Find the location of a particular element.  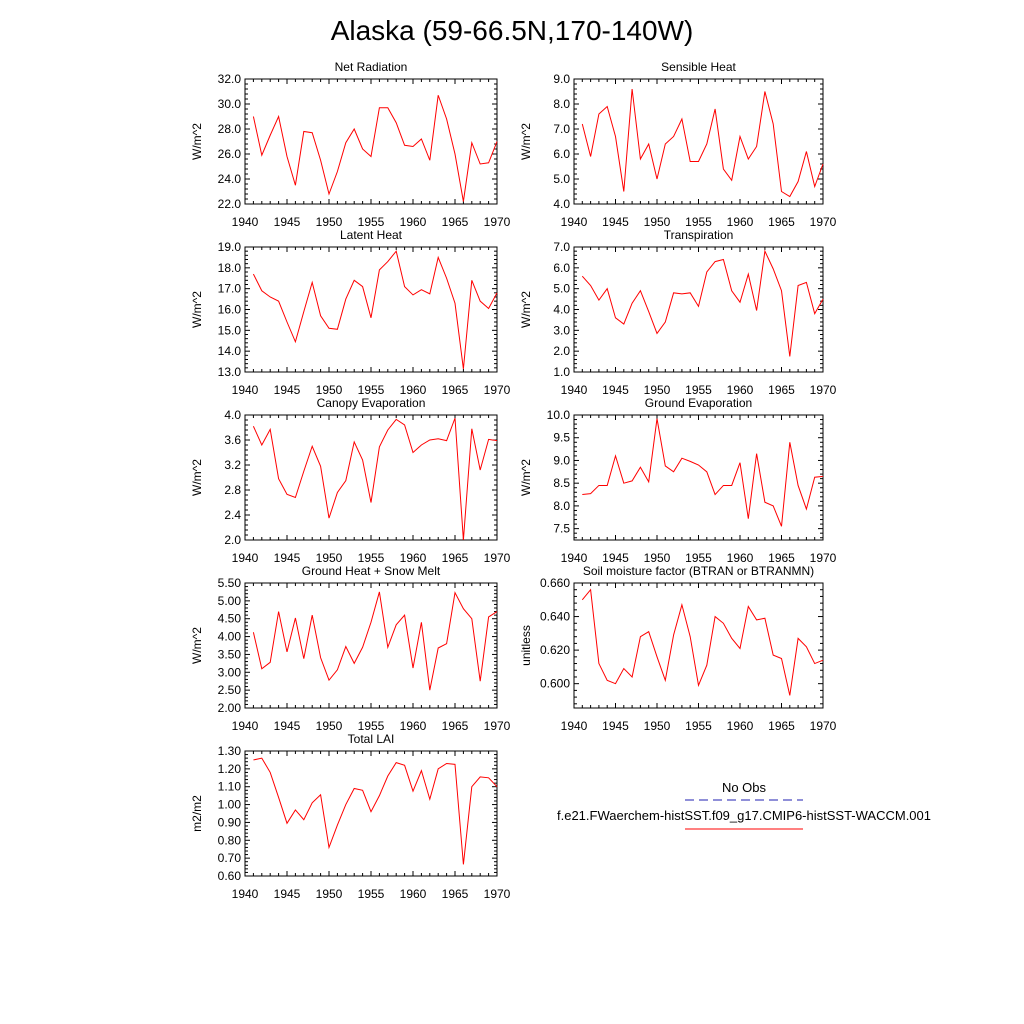

panel-title: Total LAI is located at coordinates (371, 739).